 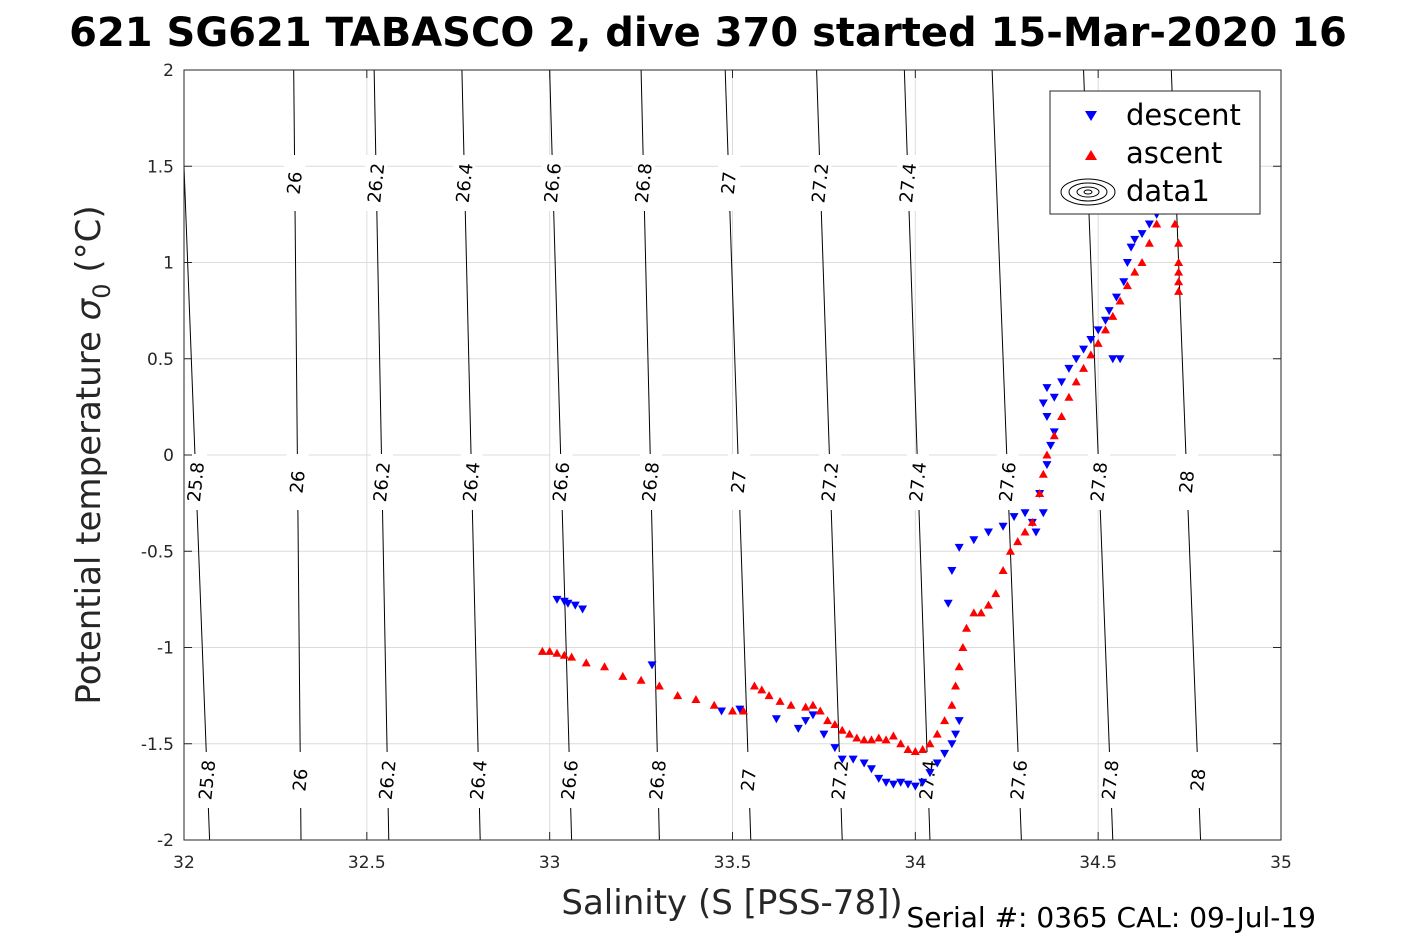 I want to click on legend-ascent-label: ascent, so click(x=1174, y=153).